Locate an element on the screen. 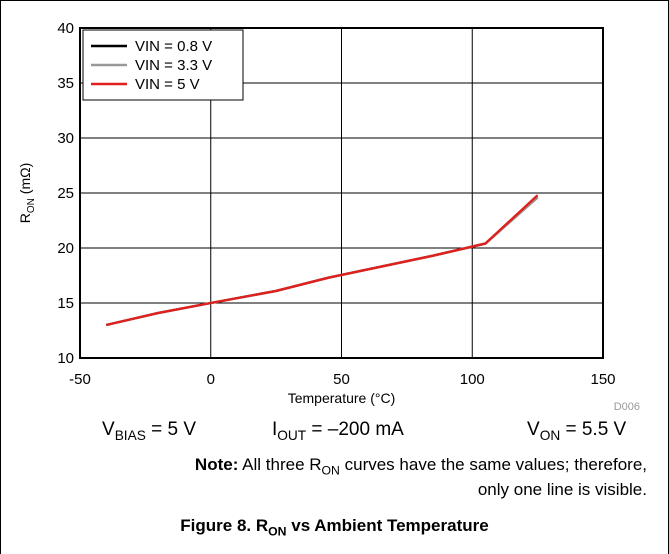  x-tick-label: 100 is located at coordinates (472, 379).